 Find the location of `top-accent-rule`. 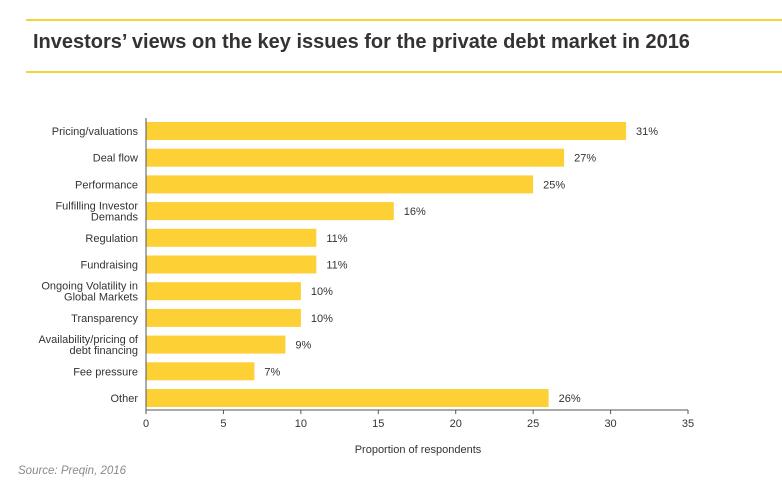

top-accent-rule is located at coordinates (404, 20).